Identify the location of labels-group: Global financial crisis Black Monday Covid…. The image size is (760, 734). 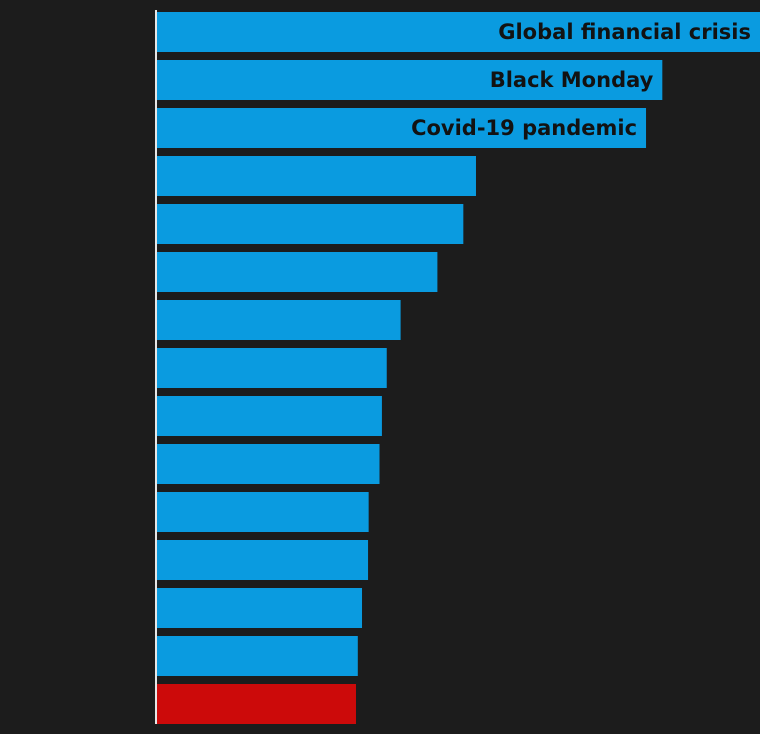
(581, 80).